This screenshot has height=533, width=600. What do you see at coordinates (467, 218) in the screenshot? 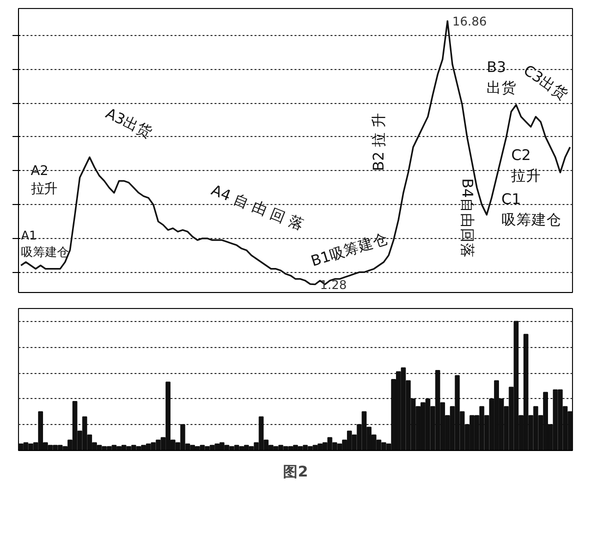
I see `annotation: B4自由回落` at bounding box center [467, 218].